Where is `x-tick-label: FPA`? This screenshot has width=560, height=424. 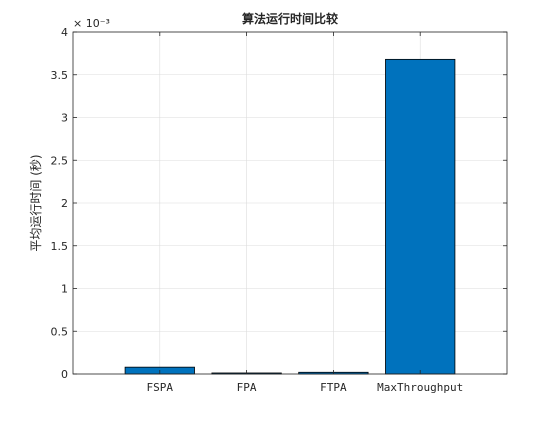
x-tick-label: FPA is located at coordinates (247, 387).